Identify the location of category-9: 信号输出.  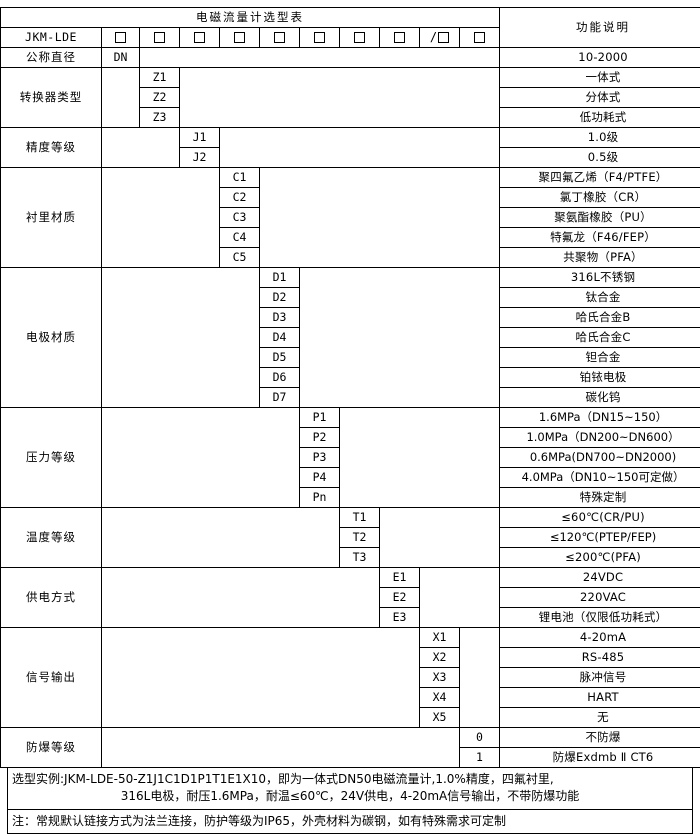
(51, 678).